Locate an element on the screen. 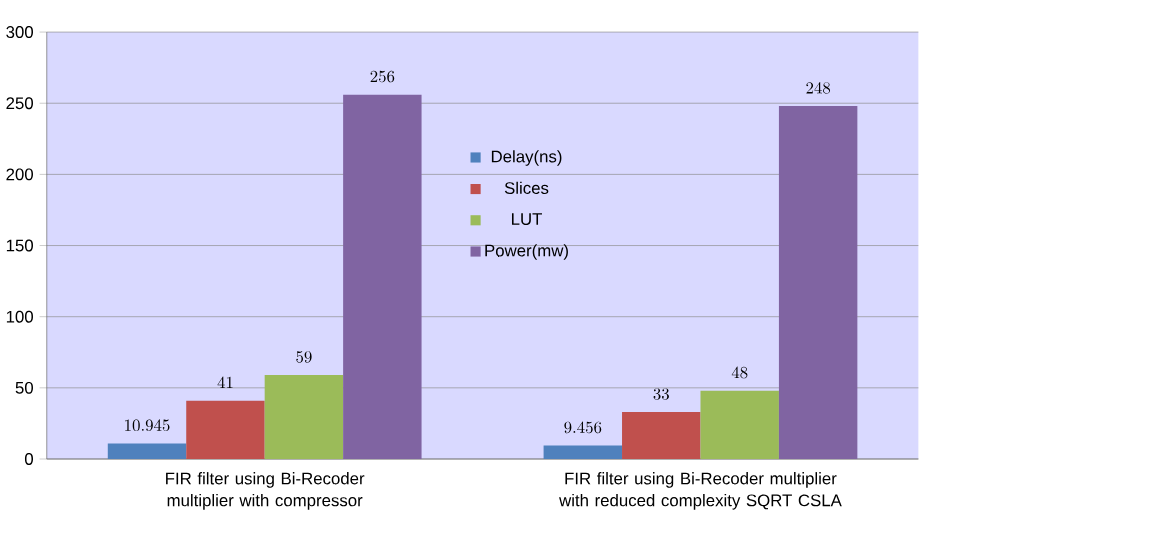  legend-label: Slices is located at coordinates (526, 188).